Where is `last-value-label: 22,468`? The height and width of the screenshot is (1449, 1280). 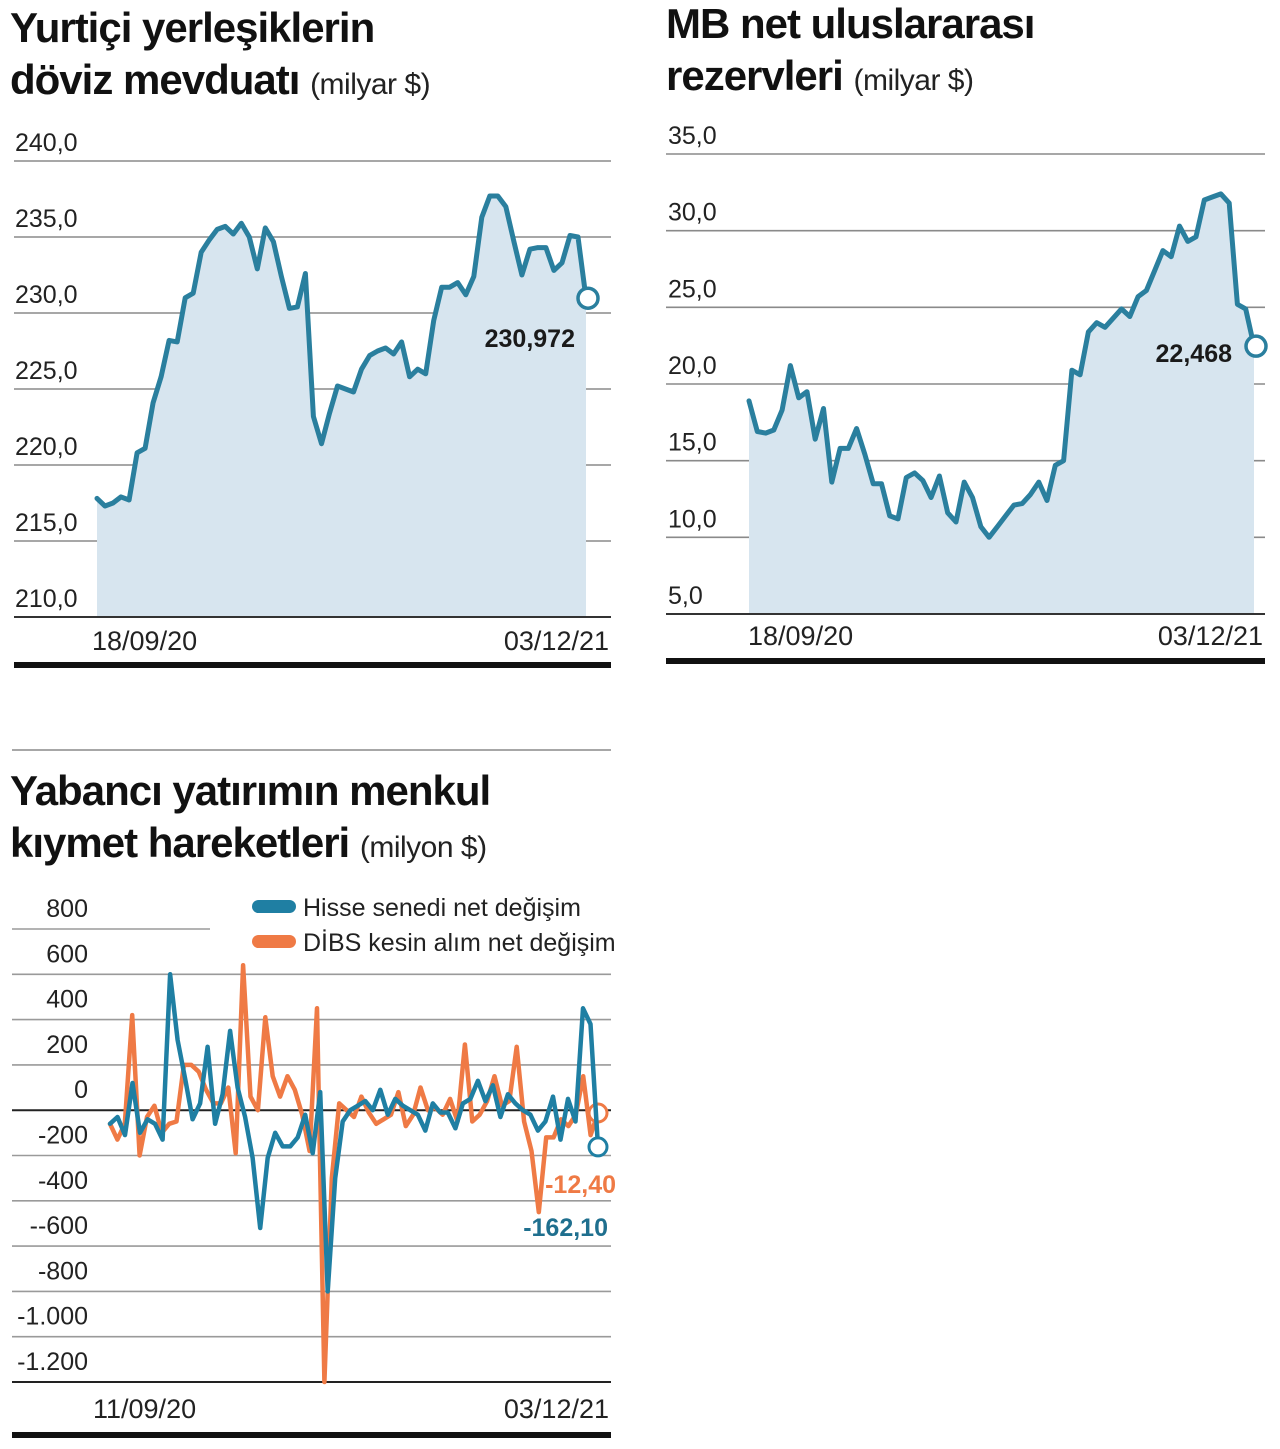 last-value-label: 22,468 is located at coordinates (1194, 354).